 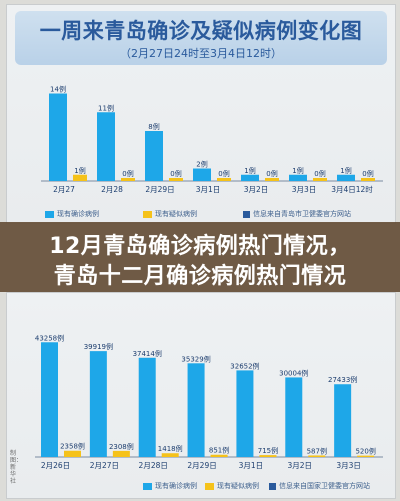 I want to click on x-tick-label: 2月28, so click(x=112, y=189).